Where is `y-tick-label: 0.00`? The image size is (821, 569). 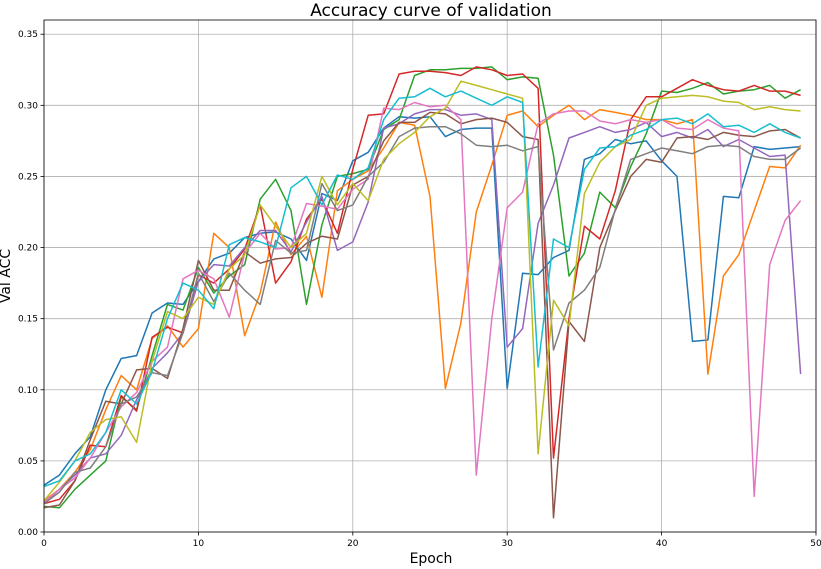 y-tick-label: 0.00 is located at coordinates (28, 533).